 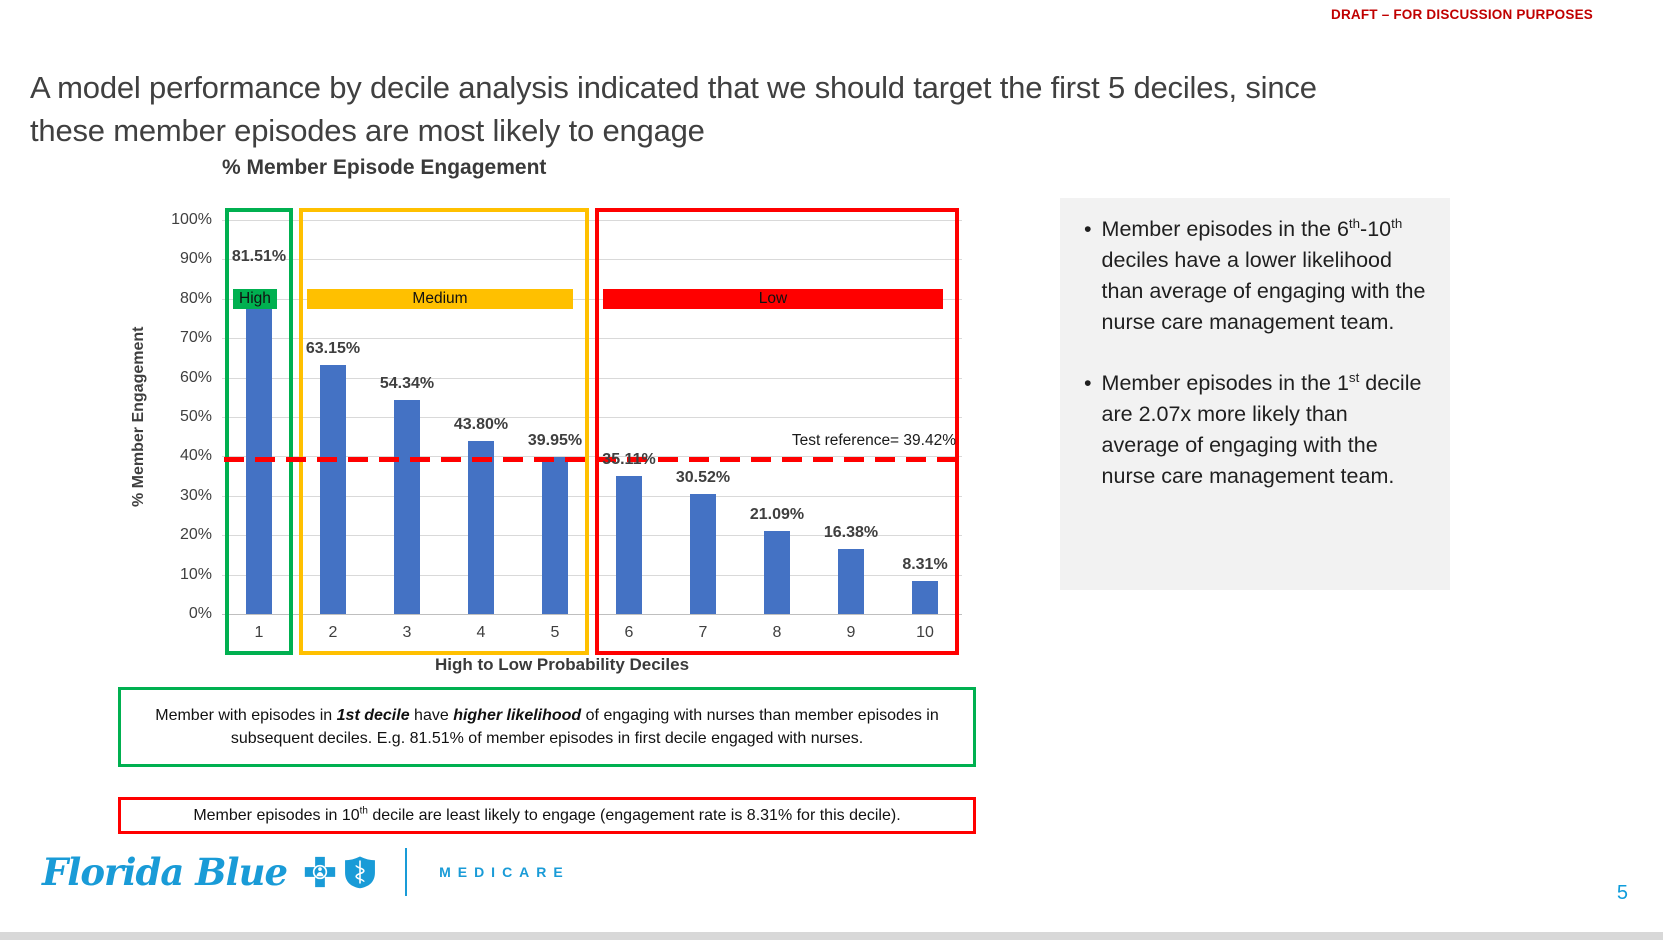 What do you see at coordinates (592, 459) in the screenshot?
I see `reference-line` at bounding box center [592, 459].